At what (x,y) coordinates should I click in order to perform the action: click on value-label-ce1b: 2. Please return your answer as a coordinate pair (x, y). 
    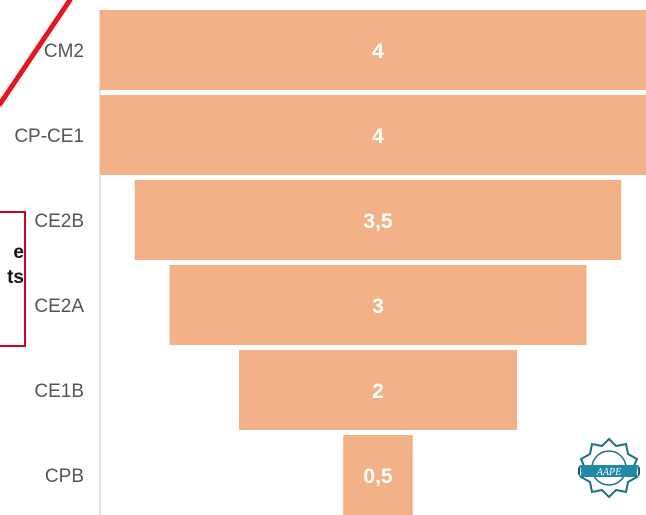
    Looking at the image, I should click on (378, 391).